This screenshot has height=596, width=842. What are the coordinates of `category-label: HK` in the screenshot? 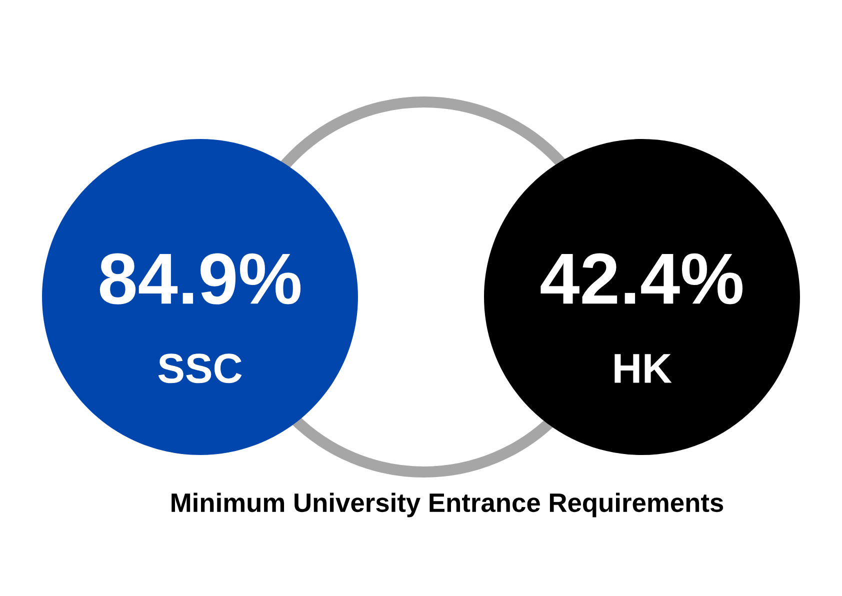 It's located at (643, 368).